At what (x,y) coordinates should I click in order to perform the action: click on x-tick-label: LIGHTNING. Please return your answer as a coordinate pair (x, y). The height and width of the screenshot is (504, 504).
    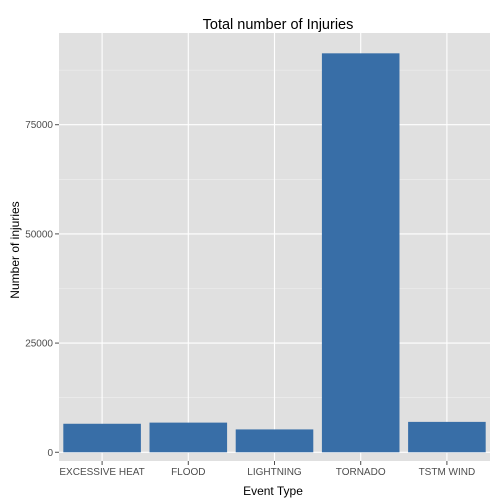
    Looking at the image, I should click on (274, 472).